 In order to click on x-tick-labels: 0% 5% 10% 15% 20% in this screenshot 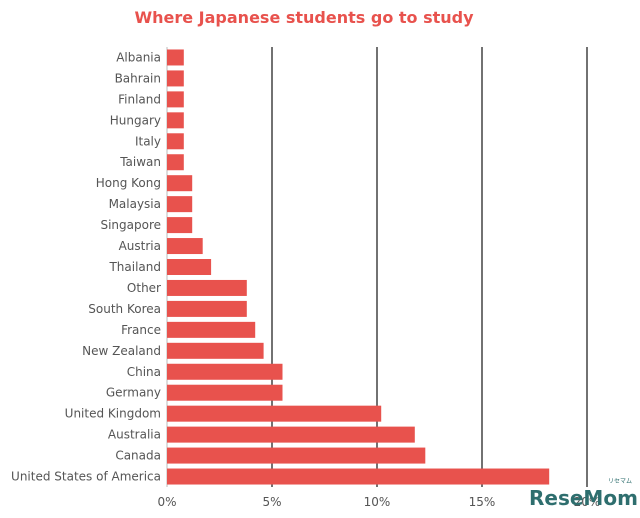, I will do `click(378, 502)`.